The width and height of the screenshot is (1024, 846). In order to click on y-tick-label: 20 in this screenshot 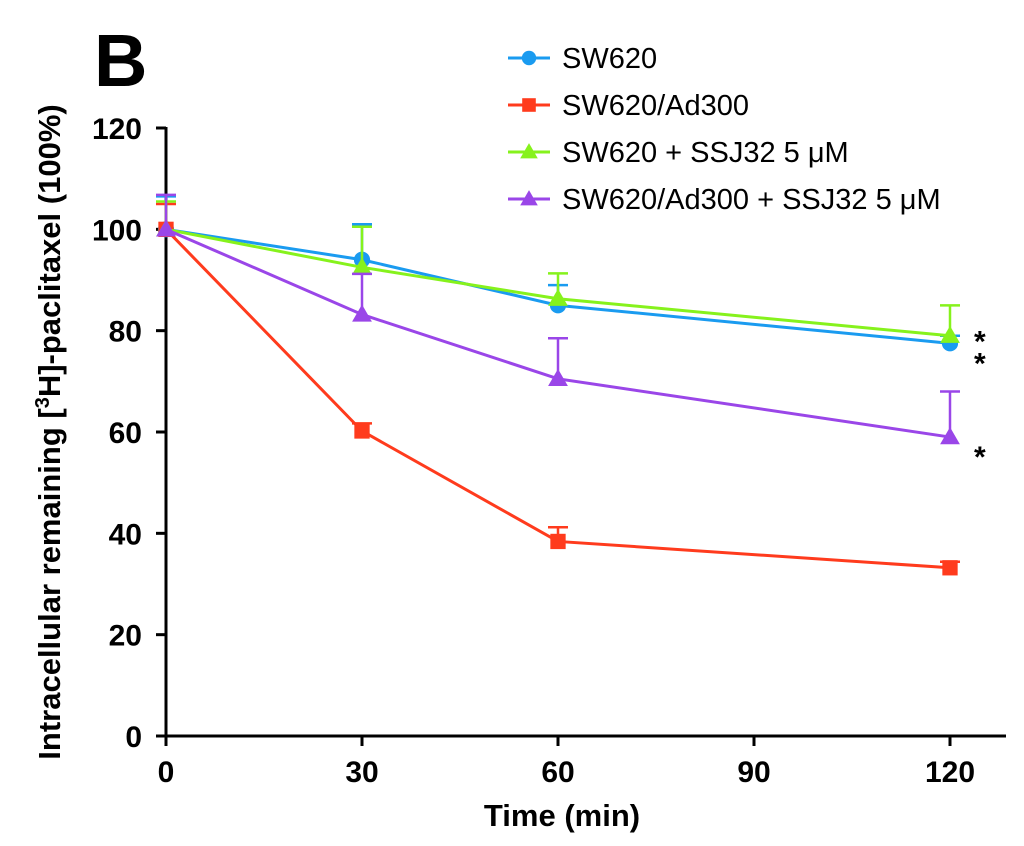, I will do `click(125, 636)`.